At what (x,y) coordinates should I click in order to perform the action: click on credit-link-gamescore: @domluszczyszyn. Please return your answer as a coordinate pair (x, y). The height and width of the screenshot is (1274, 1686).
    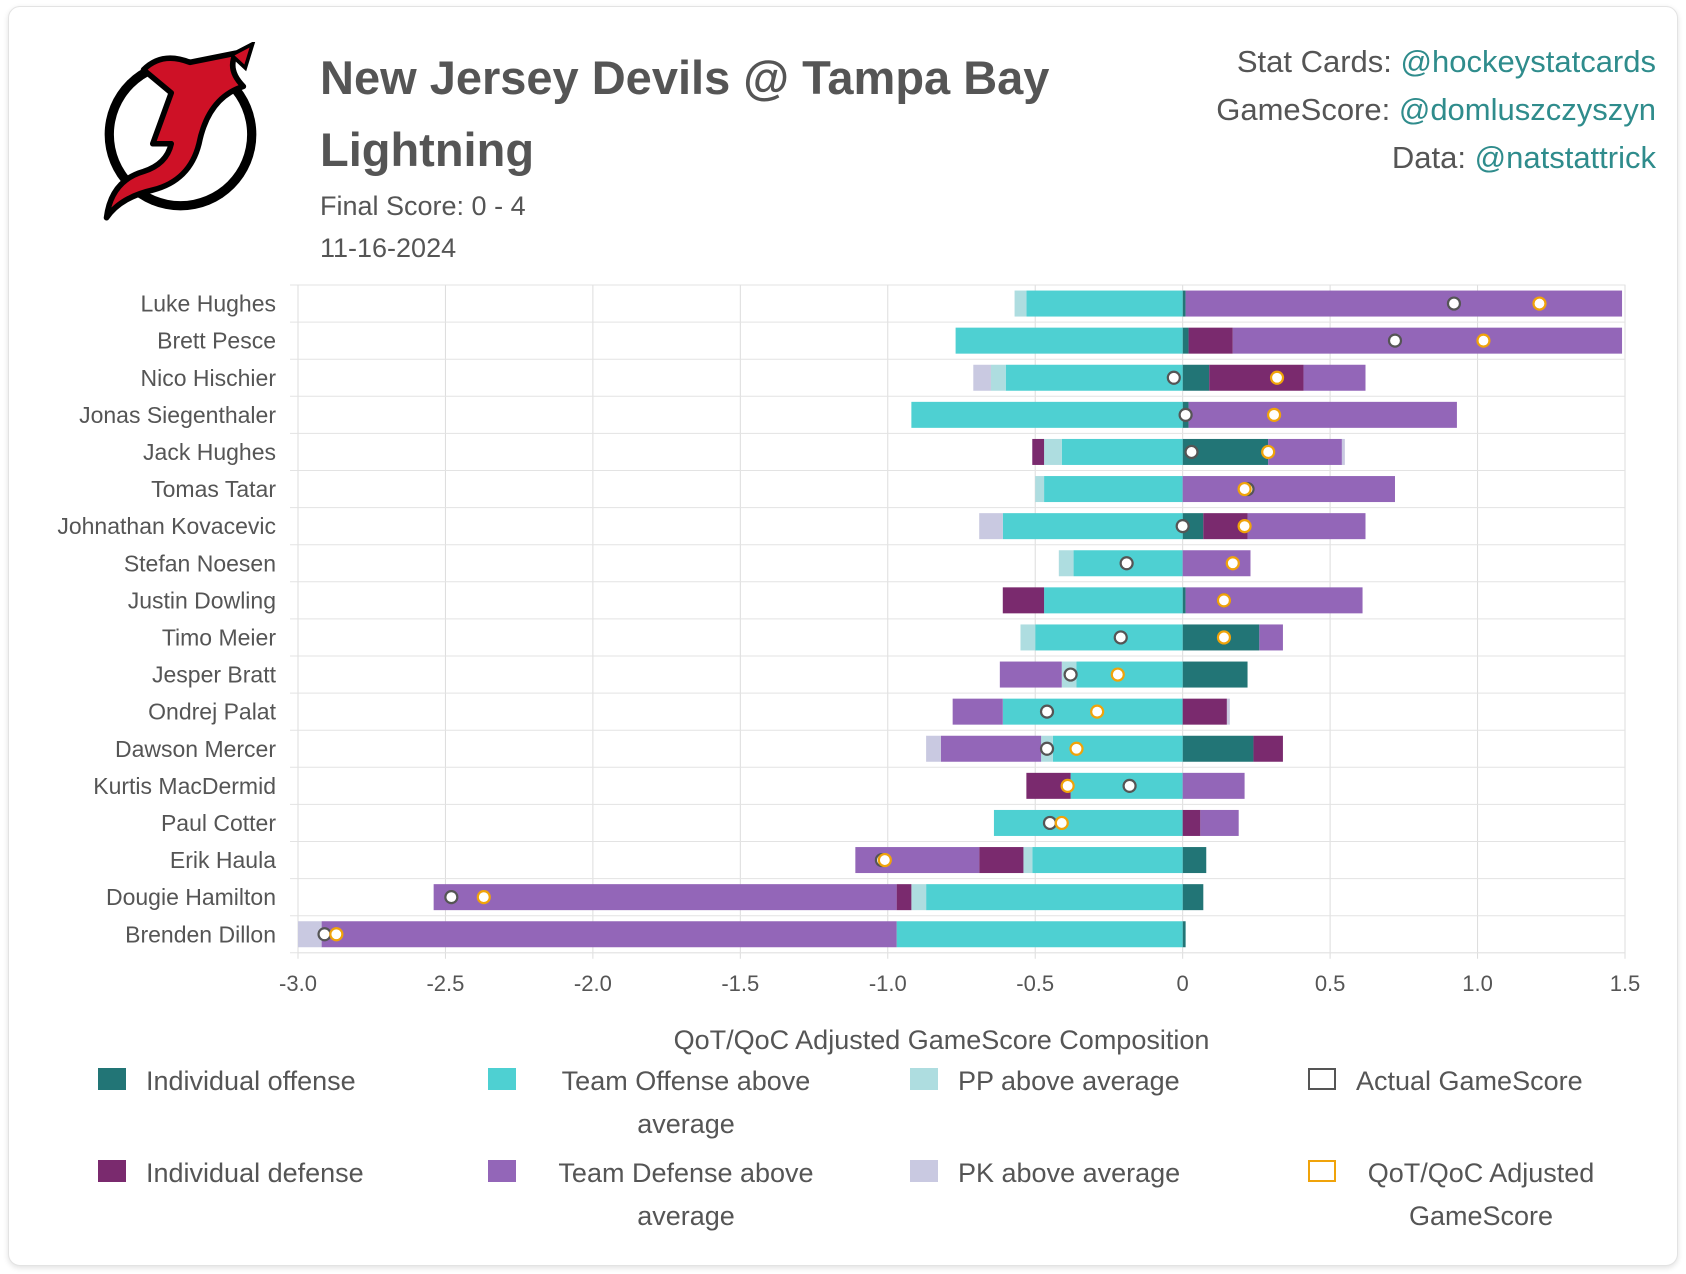
    Looking at the image, I should click on (1527, 109).